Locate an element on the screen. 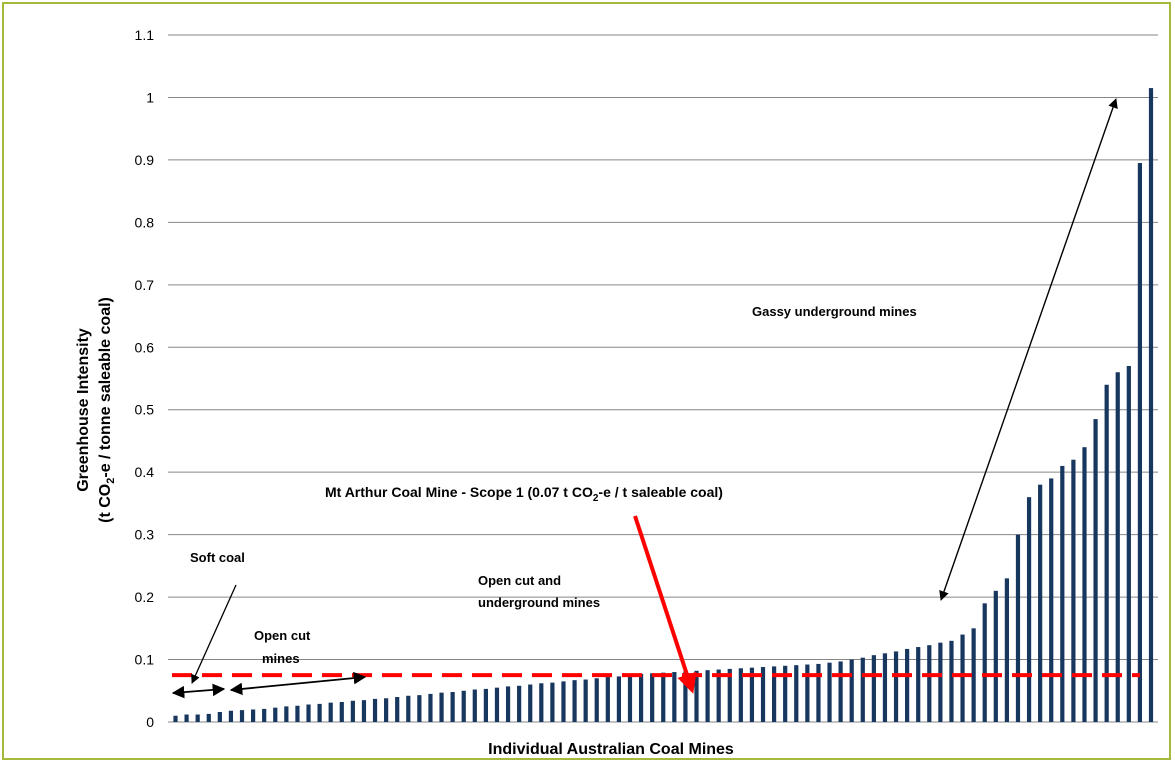 Image resolution: width=1175 pixels, height=764 pixels. y-tick-label: 1.1 is located at coordinates (145, 35).